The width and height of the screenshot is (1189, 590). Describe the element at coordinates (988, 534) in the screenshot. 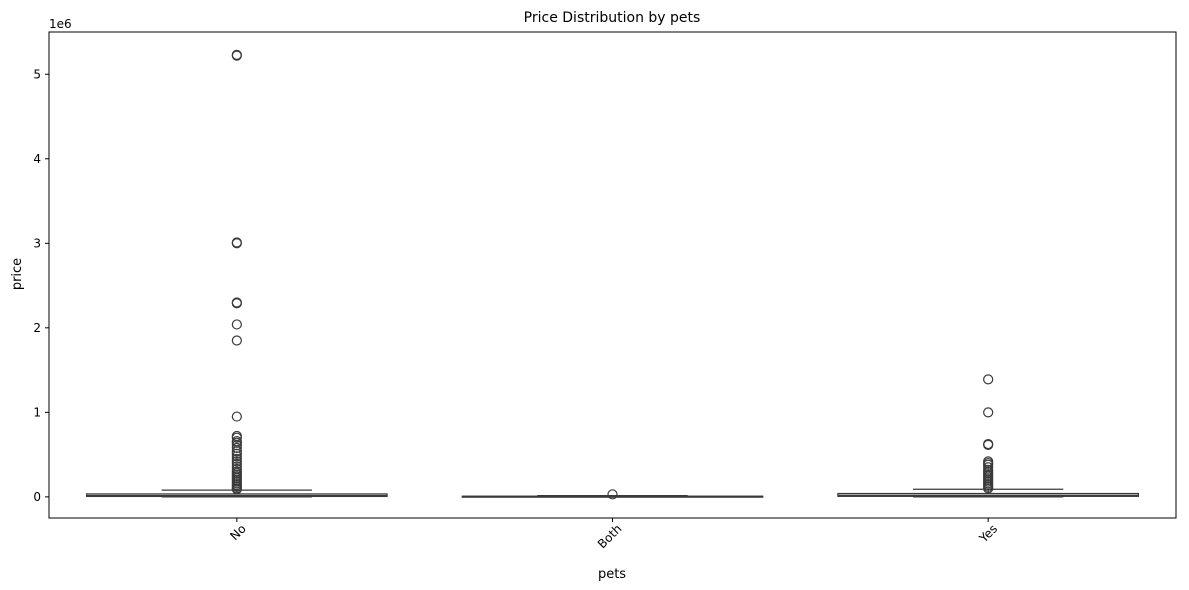

I see `x-tick-label: Yes` at that location.